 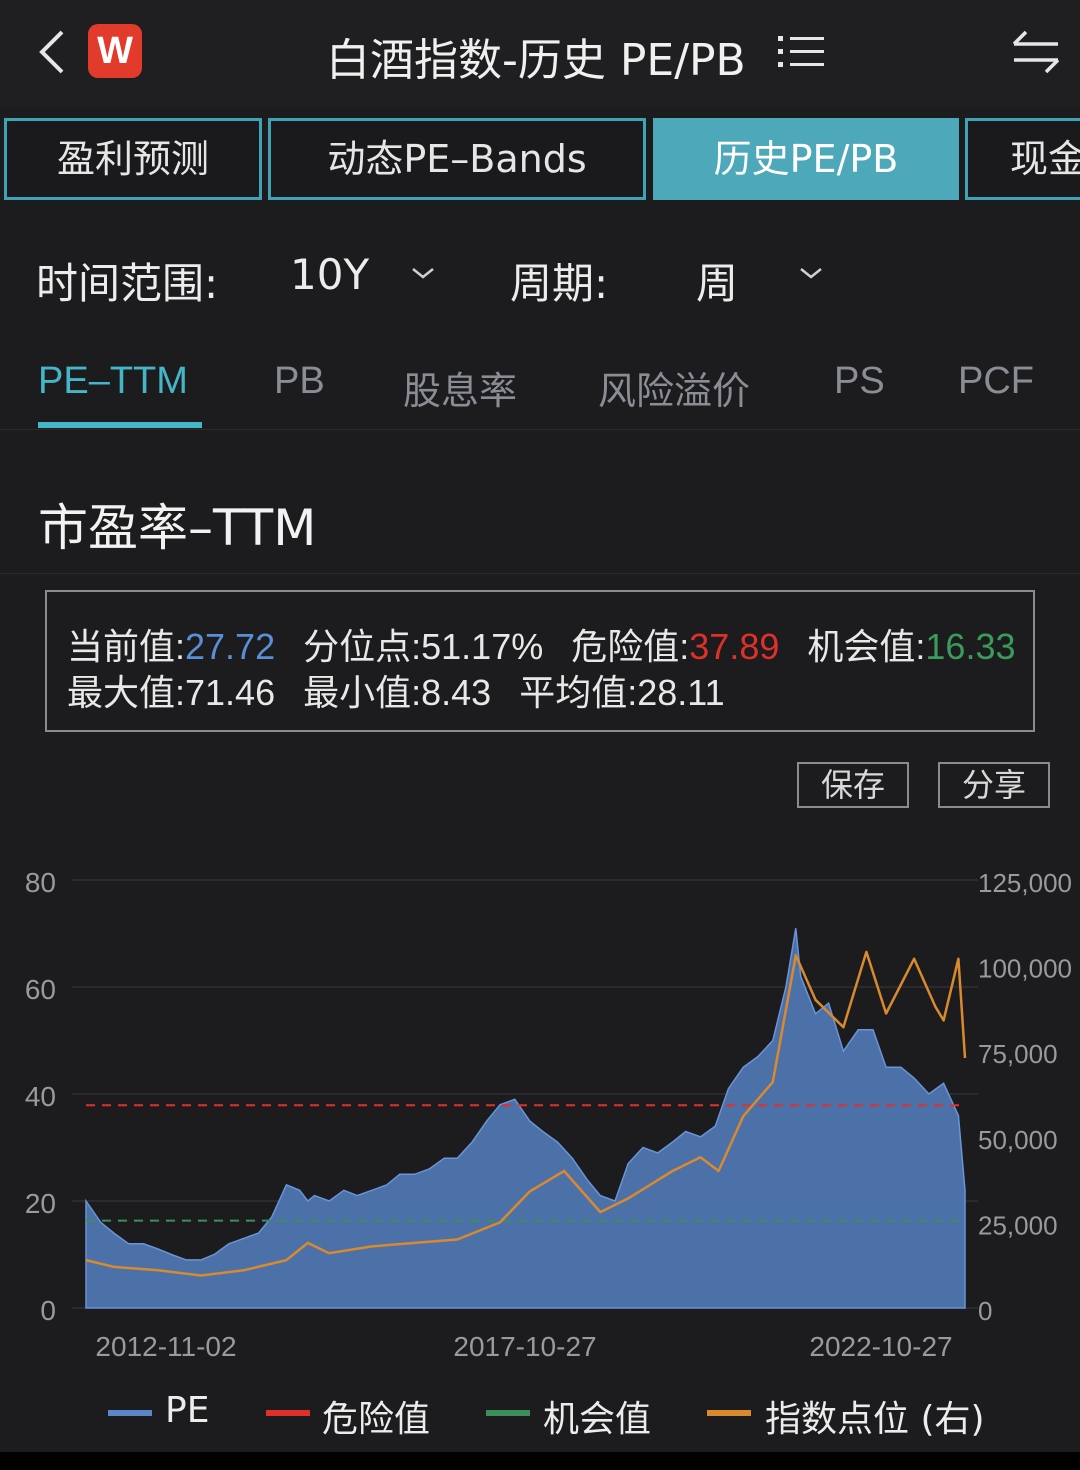 I want to click on tab-earnings-forecast: 盈利预测, so click(x=133, y=159).